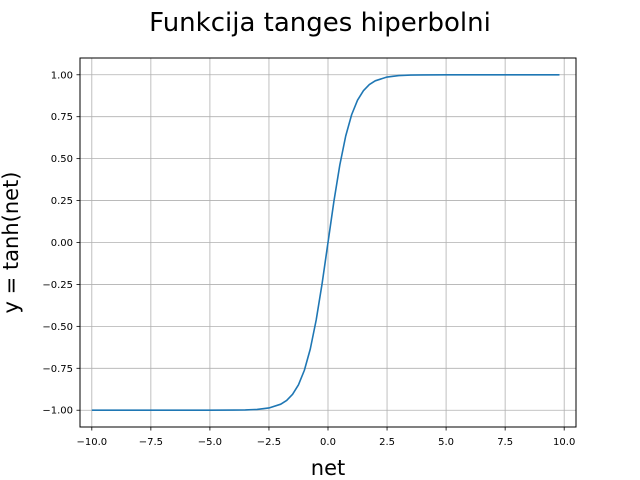 This screenshot has height=480, width=640. What do you see at coordinates (269, 442) in the screenshot?
I see `x-tick-label: −2.5` at bounding box center [269, 442].